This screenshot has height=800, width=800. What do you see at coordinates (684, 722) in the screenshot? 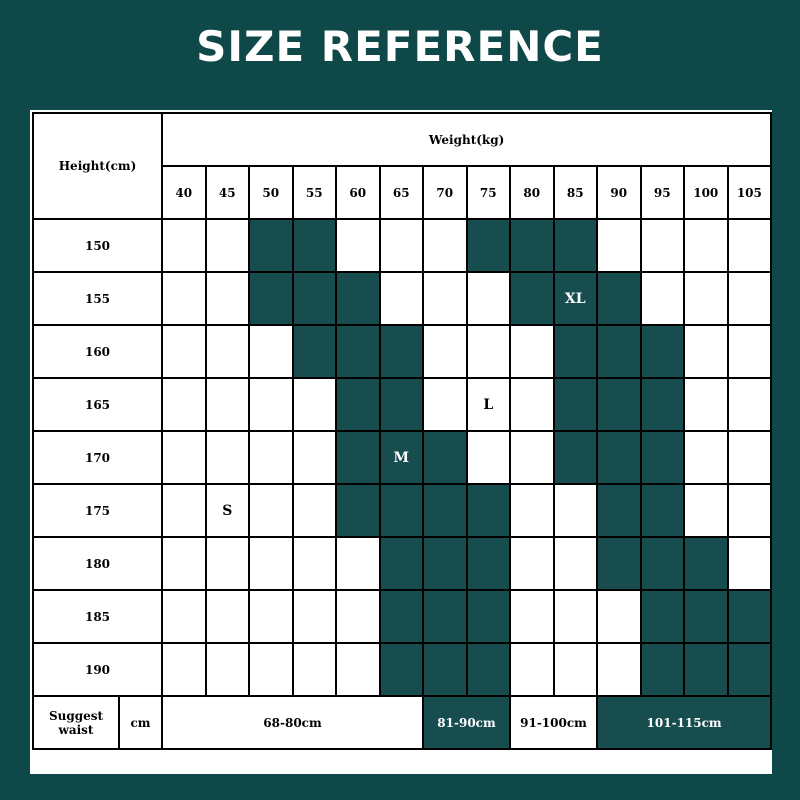
I see `waist-range: 101-115cm` at bounding box center [684, 722].